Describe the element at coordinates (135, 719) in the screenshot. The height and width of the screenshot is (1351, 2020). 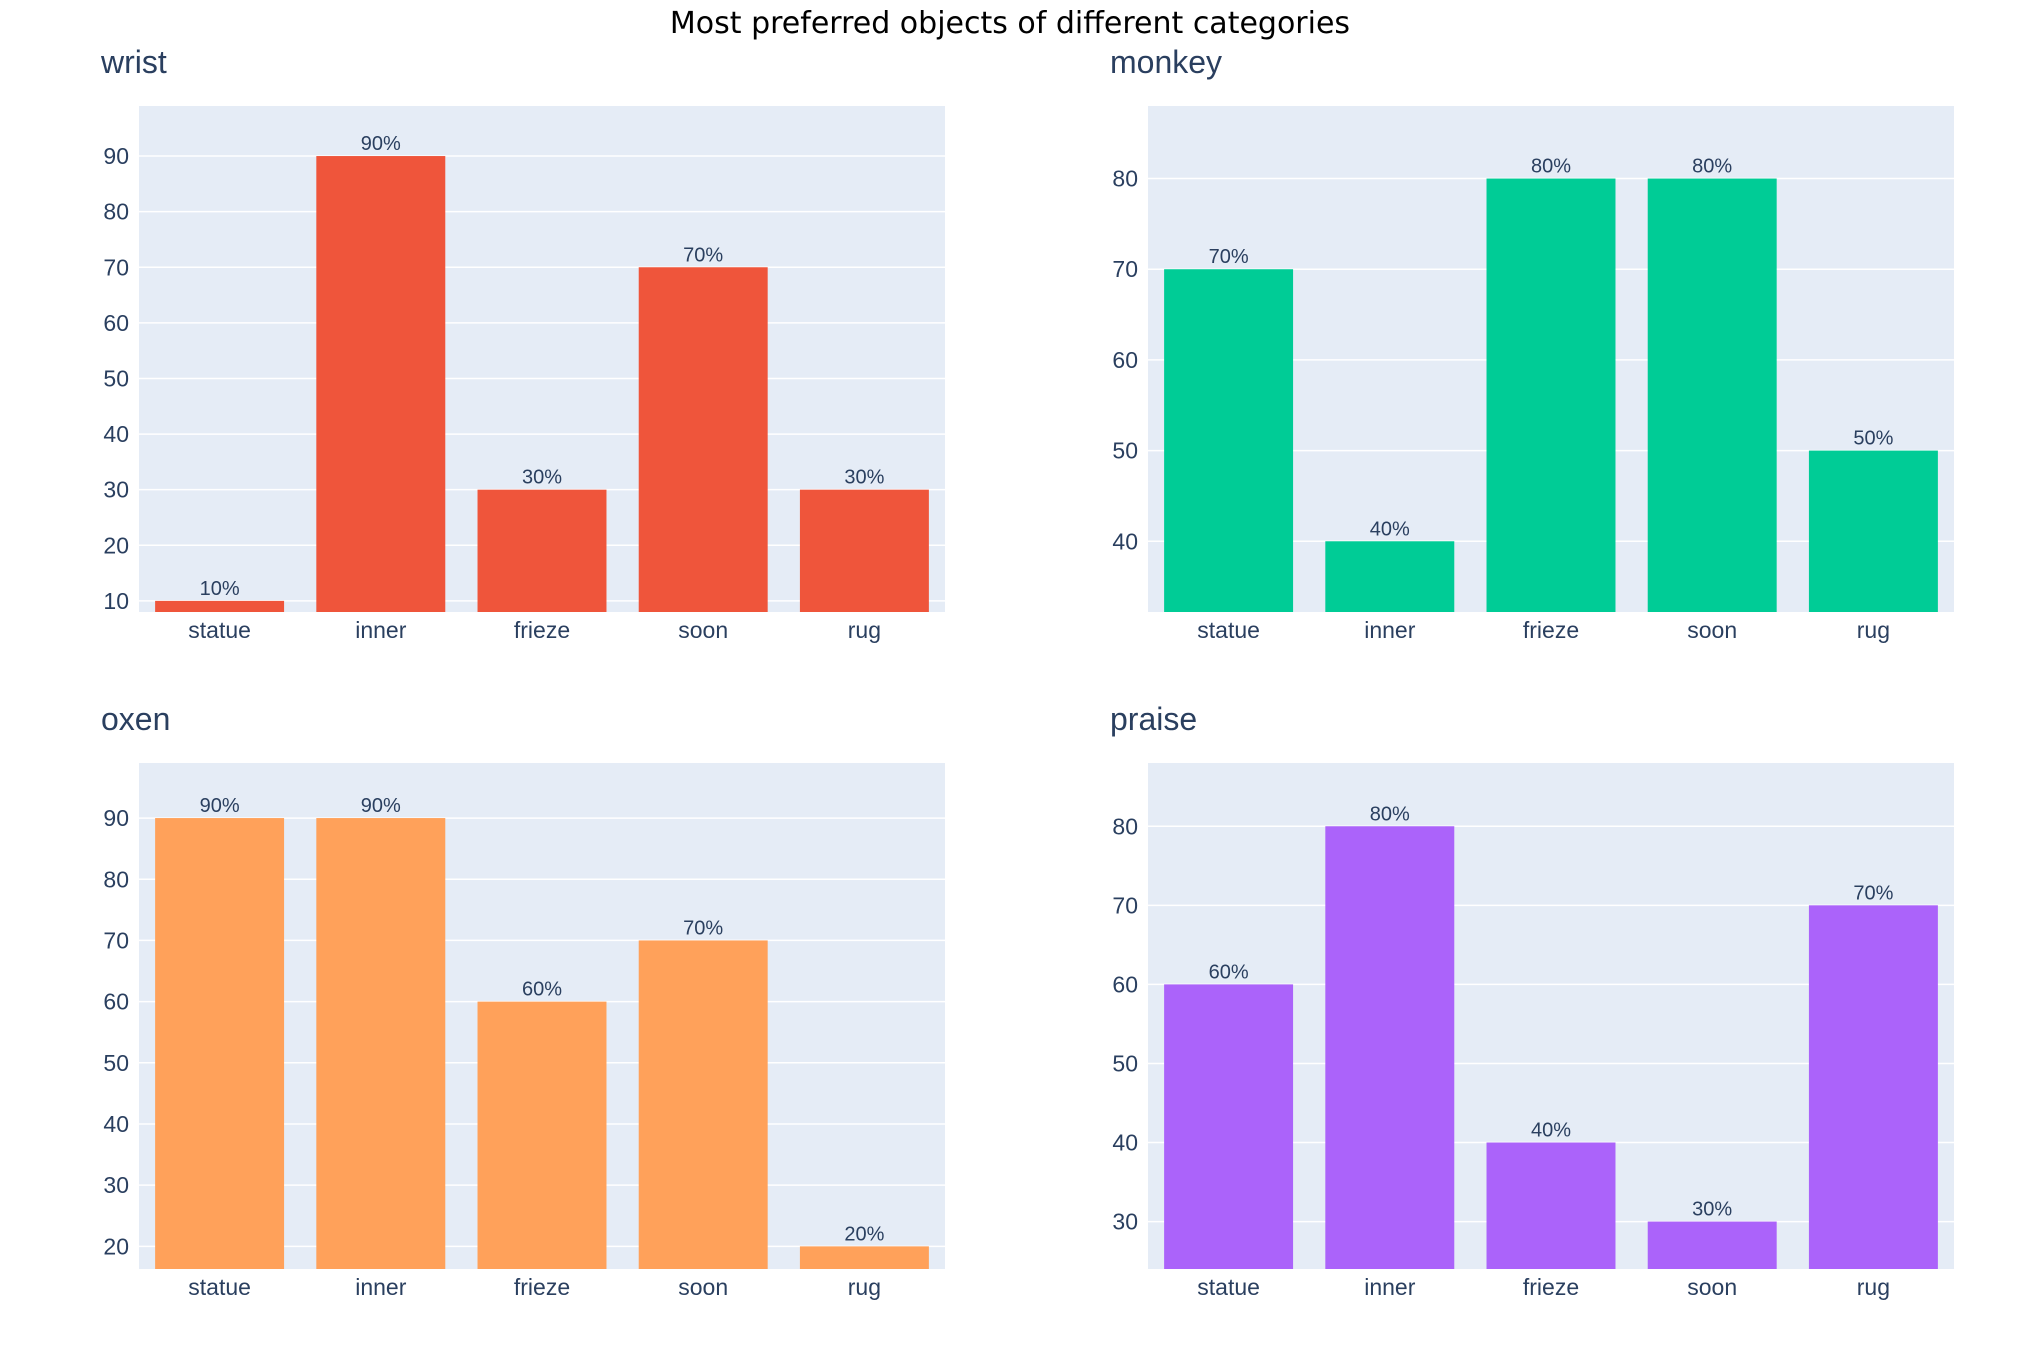
I see `subplot-title: oxen` at that location.